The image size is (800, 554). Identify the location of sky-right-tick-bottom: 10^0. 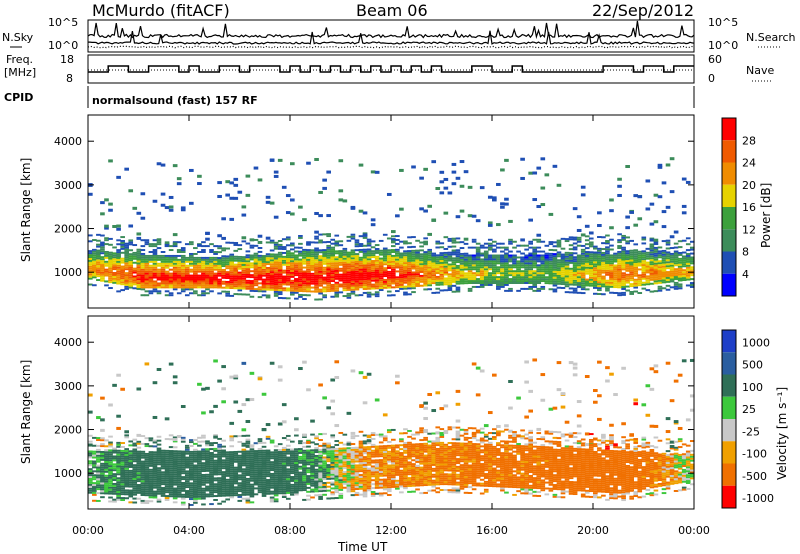
(723, 45).